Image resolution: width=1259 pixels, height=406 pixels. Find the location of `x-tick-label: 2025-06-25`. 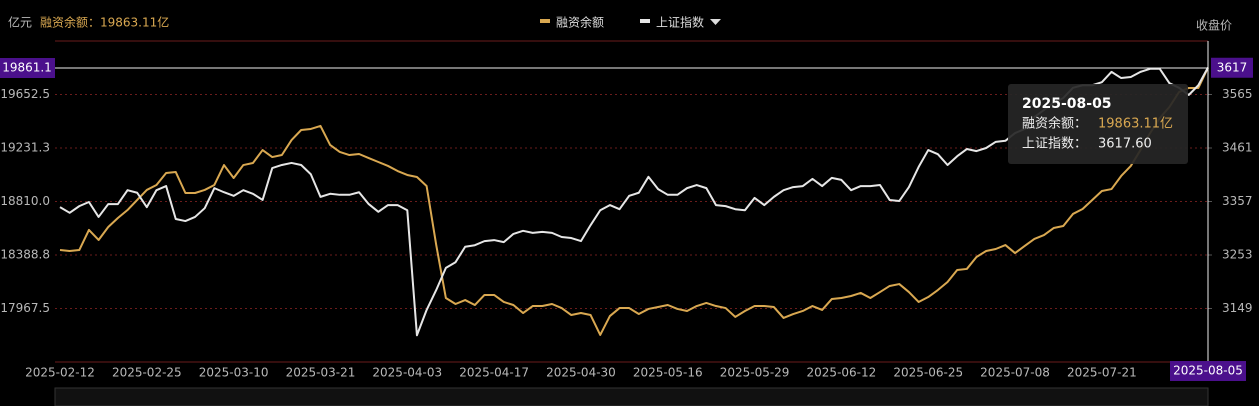

x-tick-label: 2025-06-25 is located at coordinates (928, 373).